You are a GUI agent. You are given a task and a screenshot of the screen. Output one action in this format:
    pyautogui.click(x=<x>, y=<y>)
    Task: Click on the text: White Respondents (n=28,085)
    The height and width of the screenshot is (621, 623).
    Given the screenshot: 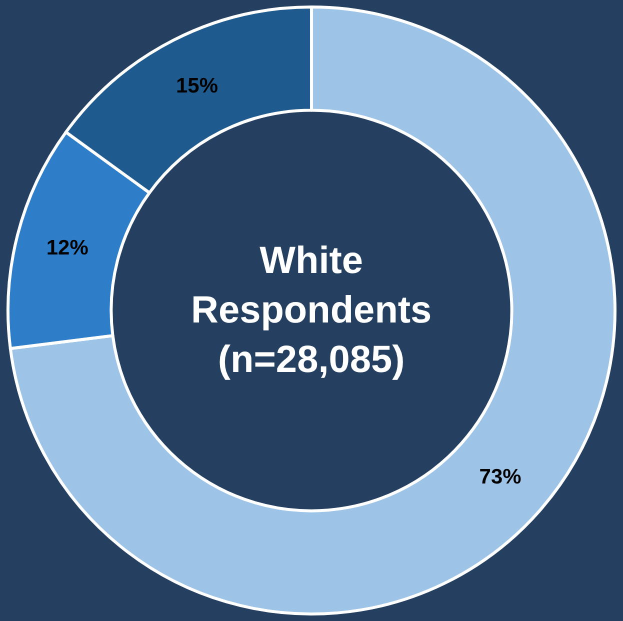 What is the action you would take?
    pyautogui.click(x=311, y=310)
    